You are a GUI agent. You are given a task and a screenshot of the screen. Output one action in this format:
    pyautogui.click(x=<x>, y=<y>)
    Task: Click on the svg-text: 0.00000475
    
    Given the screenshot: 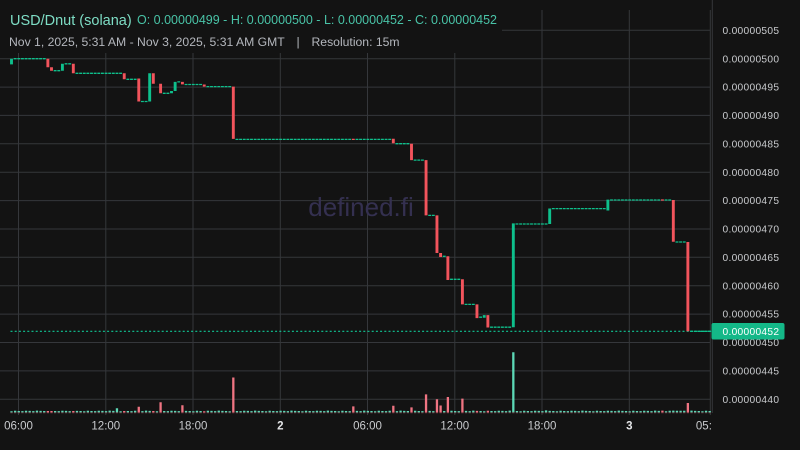 What is the action you would take?
    pyautogui.click(x=751, y=201)
    